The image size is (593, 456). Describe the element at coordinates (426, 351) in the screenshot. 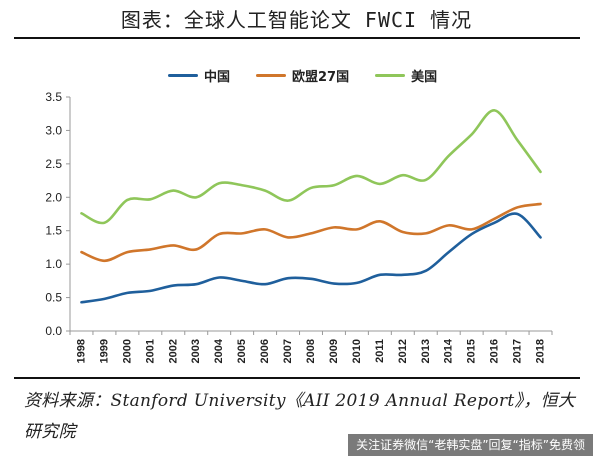

I see `x-tick-label: 2013` at that location.